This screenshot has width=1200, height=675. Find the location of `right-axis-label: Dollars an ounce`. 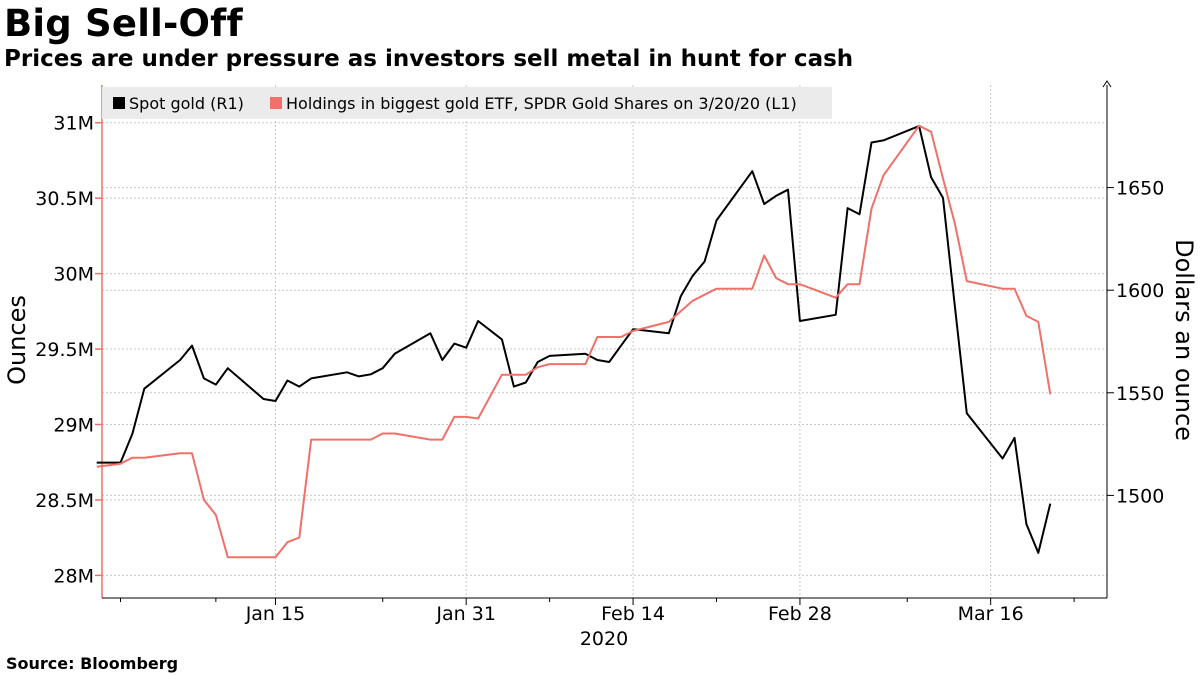

right-axis-label: Dollars an ounce is located at coordinates (1184, 340).